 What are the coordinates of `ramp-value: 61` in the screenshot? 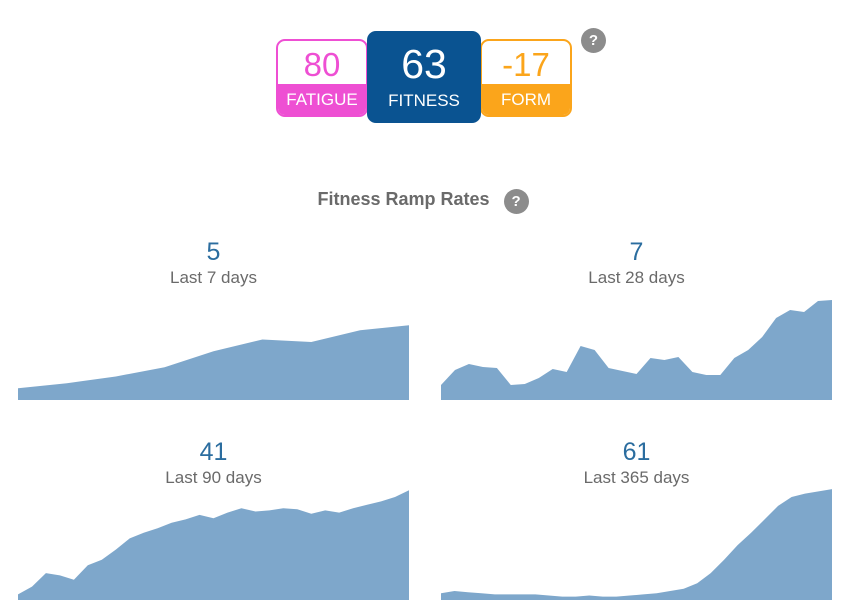 It's located at (636, 452).